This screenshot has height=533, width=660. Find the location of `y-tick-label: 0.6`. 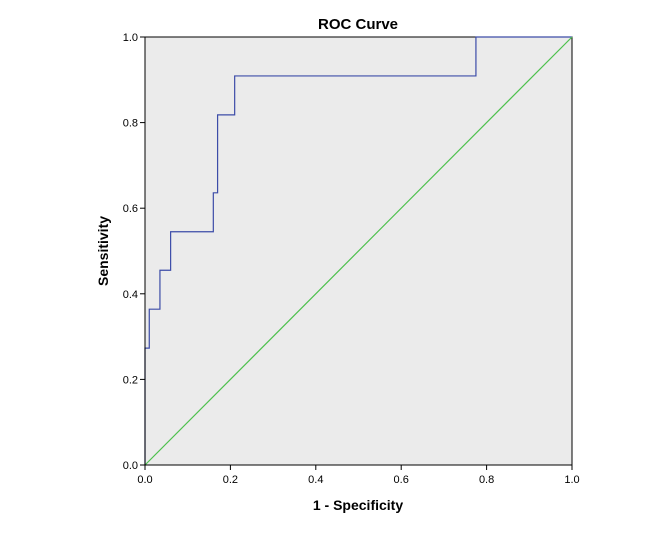

y-tick-label: 0.6 is located at coordinates (130, 209).